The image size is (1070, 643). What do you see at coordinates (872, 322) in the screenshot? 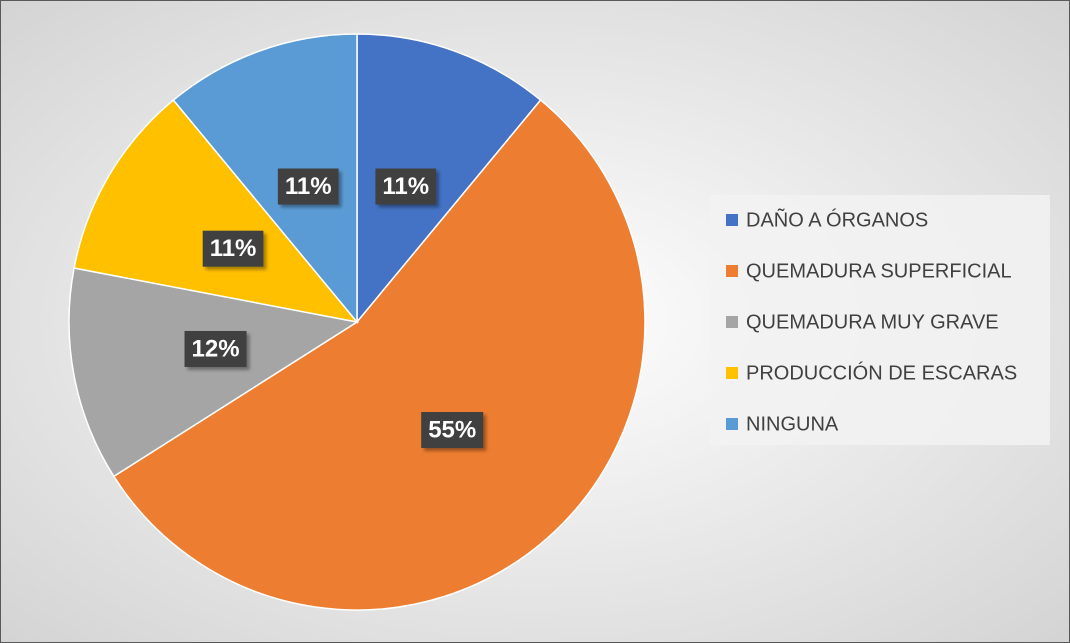
I see `legend-label: QUEMADURA MUY GRAVE` at bounding box center [872, 322].